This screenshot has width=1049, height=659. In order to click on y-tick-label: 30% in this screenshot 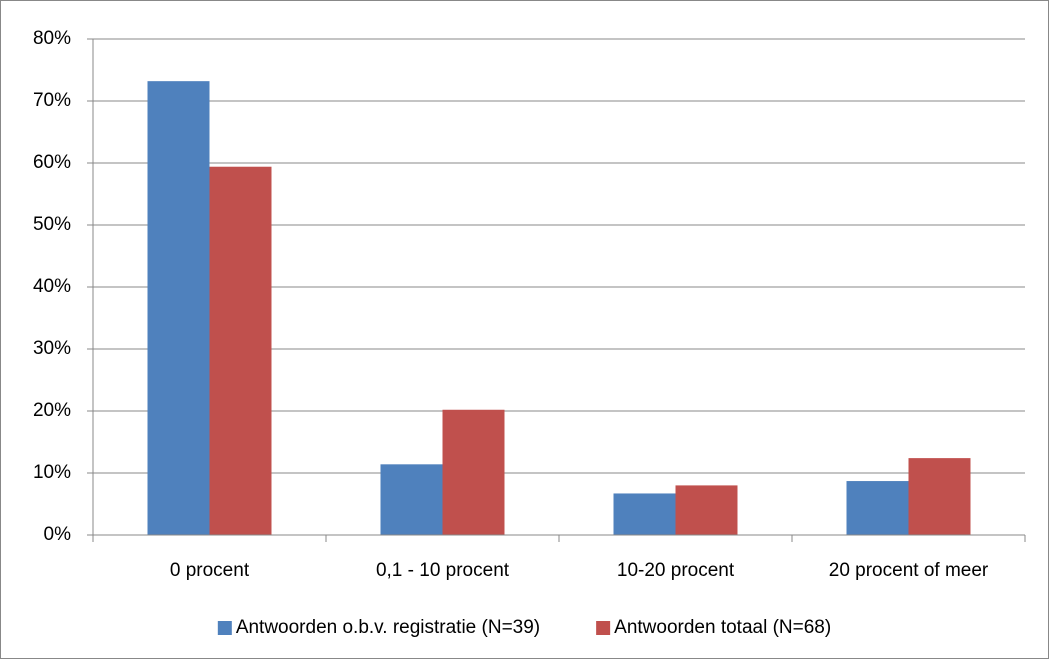, I will do `click(52, 348)`.